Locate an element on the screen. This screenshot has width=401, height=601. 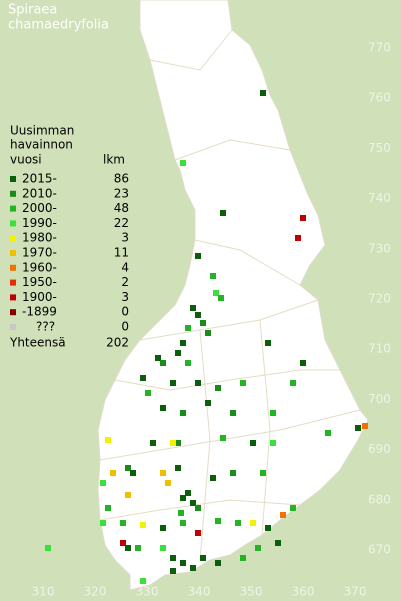
legend-label: -1899 is located at coordinates (39, 312).